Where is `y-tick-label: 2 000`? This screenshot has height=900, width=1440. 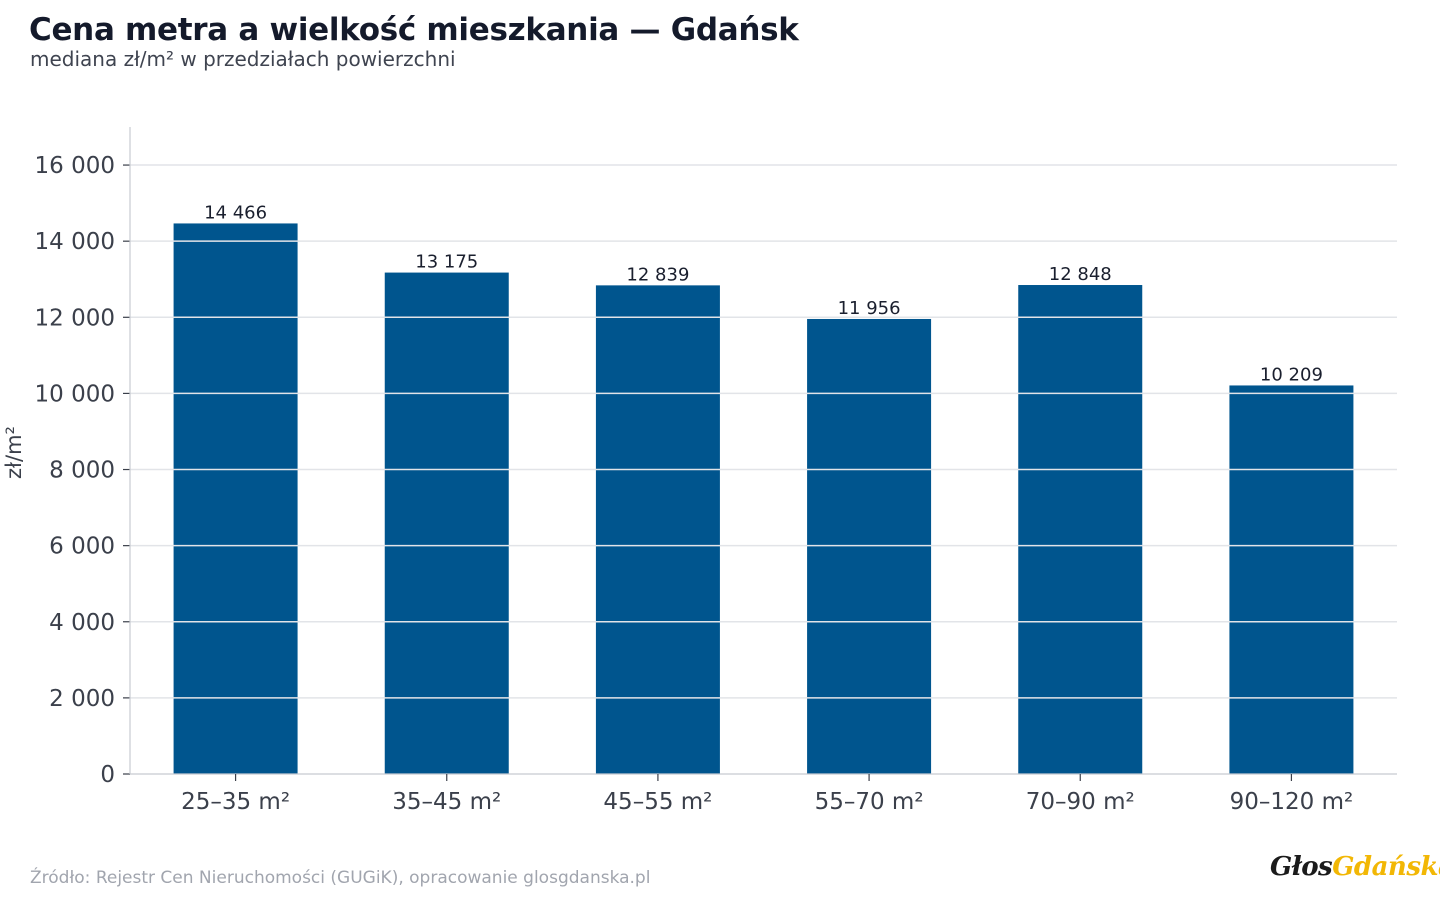
y-tick-label: 2 000 is located at coordinates (82, 699).